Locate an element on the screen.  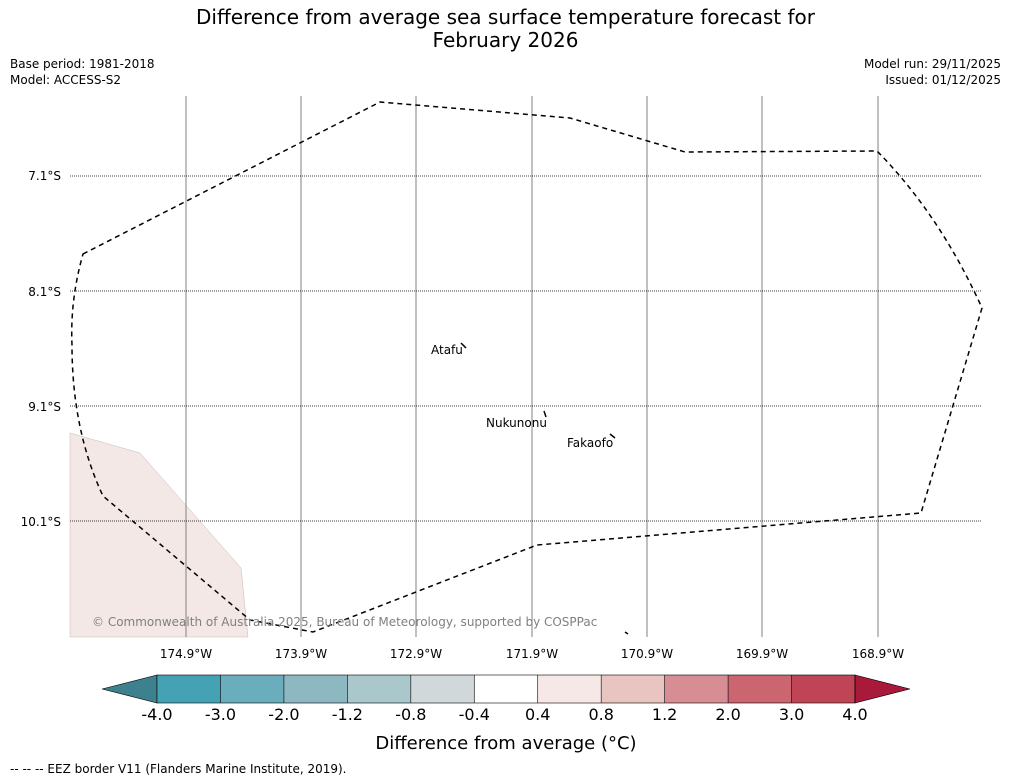
lat-label-1: 7.1°S is located at coordinates (44, 176).